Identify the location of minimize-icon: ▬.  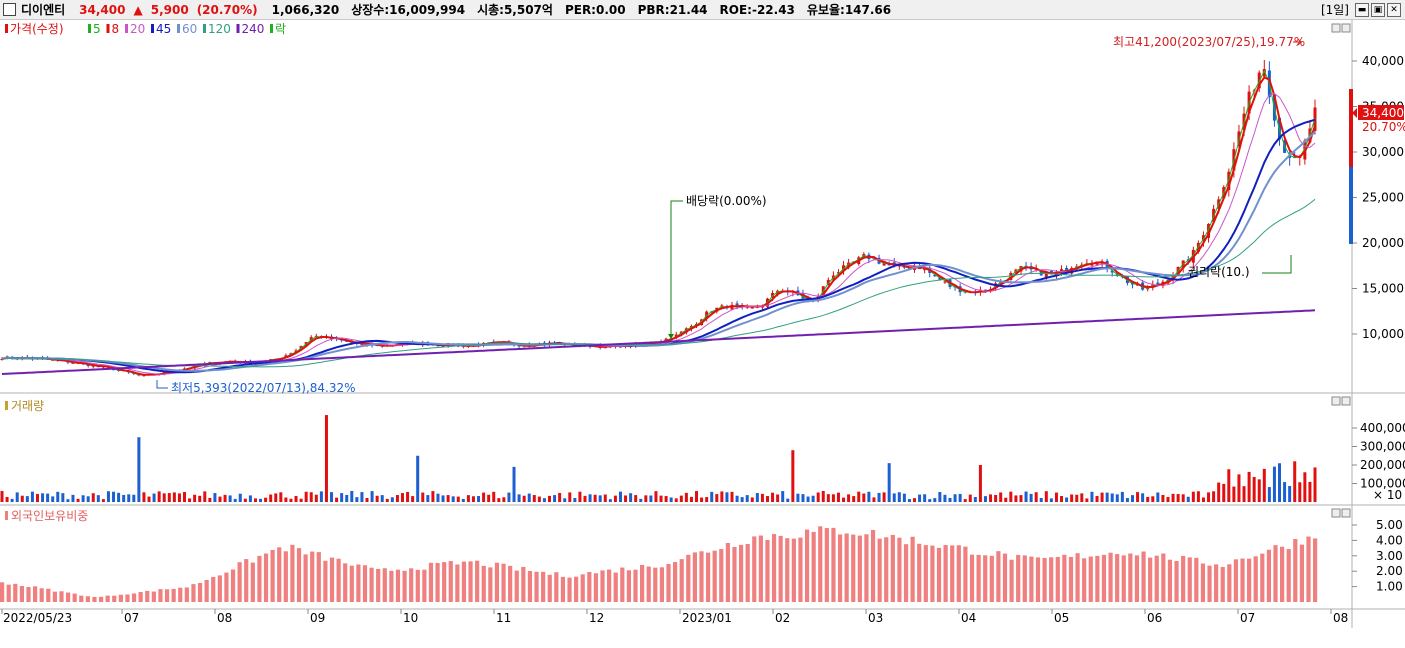
(1362, 9).